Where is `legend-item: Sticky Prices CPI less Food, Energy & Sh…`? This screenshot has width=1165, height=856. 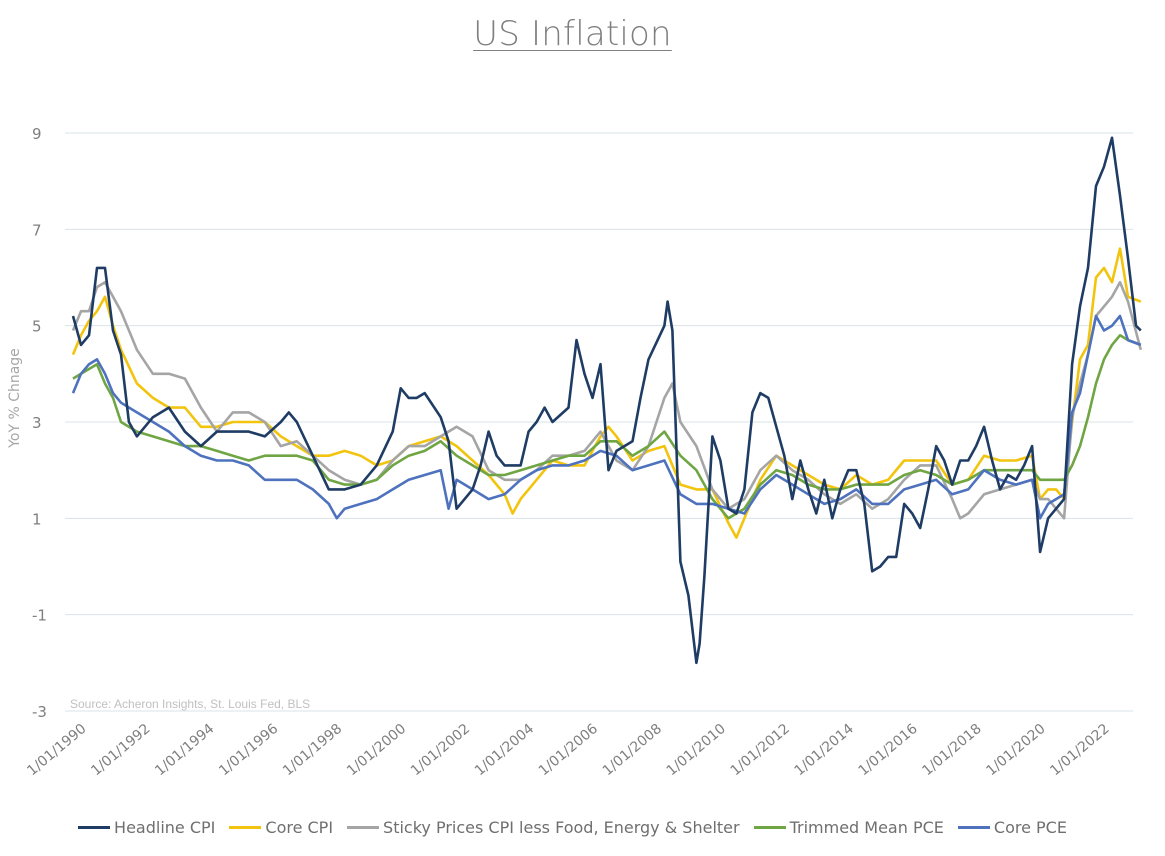 legend-item: Sticky Prices CPI less Food, Energy & Sh… is located at coordinates (543, 827).